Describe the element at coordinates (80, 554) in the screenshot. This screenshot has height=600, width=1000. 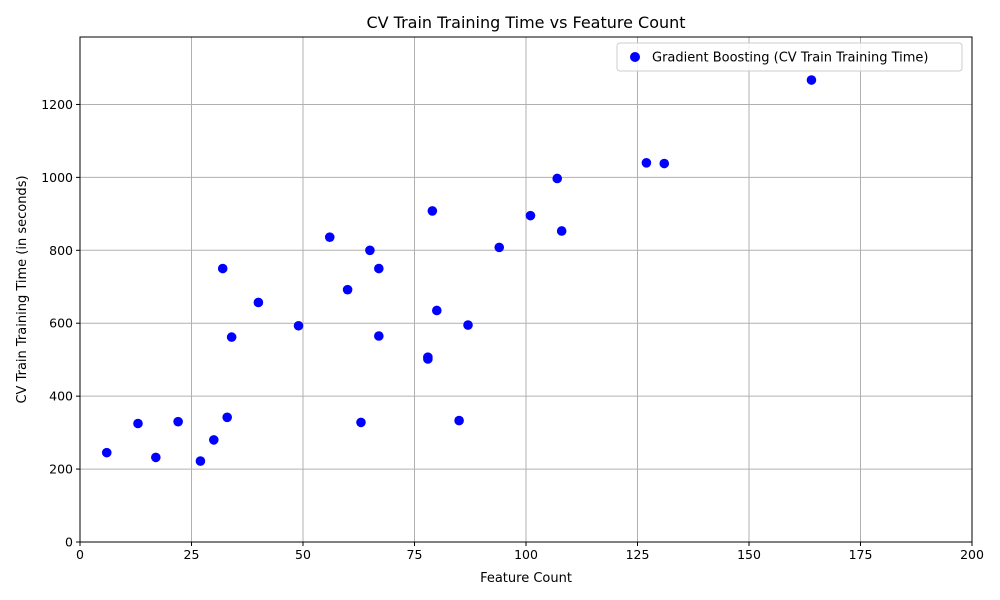
I see `x-tick-label: 0` at that location.